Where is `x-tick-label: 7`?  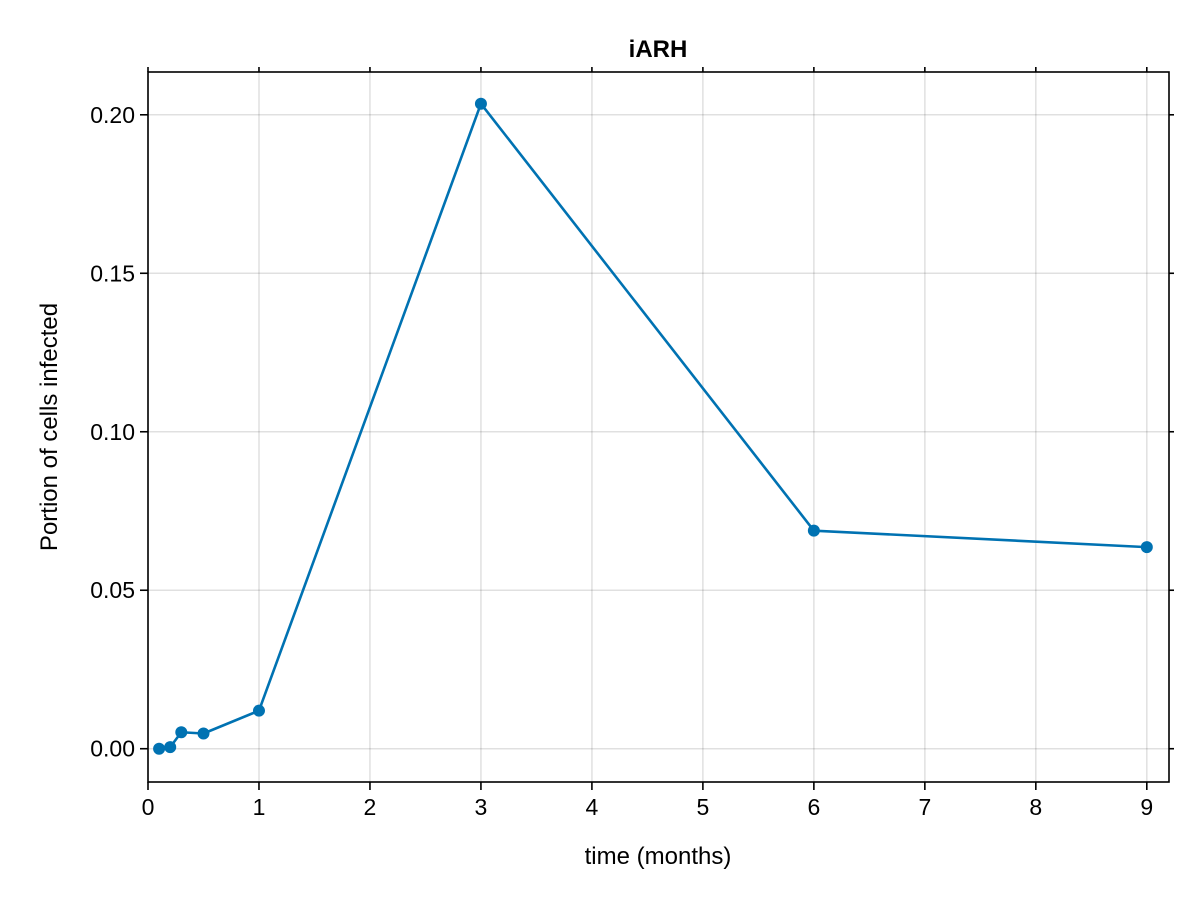
x-tick-label: 7 is located at coordinates (924, 807).